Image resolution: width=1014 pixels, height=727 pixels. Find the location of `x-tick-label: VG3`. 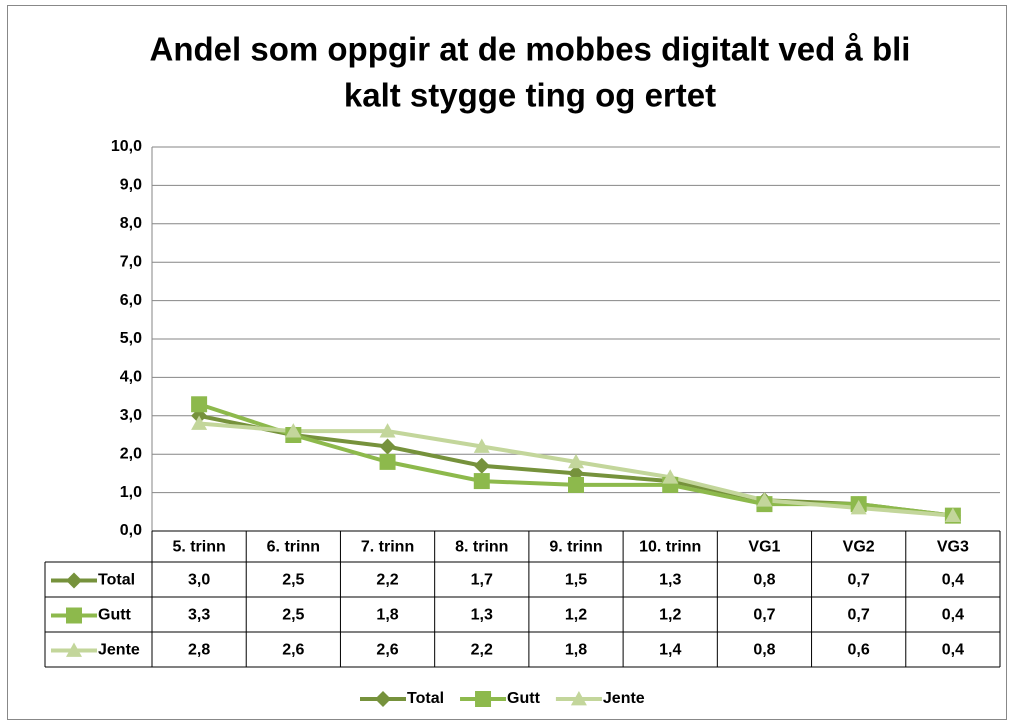

x-tick-label: VG3 is located at coordinates (953, 547).